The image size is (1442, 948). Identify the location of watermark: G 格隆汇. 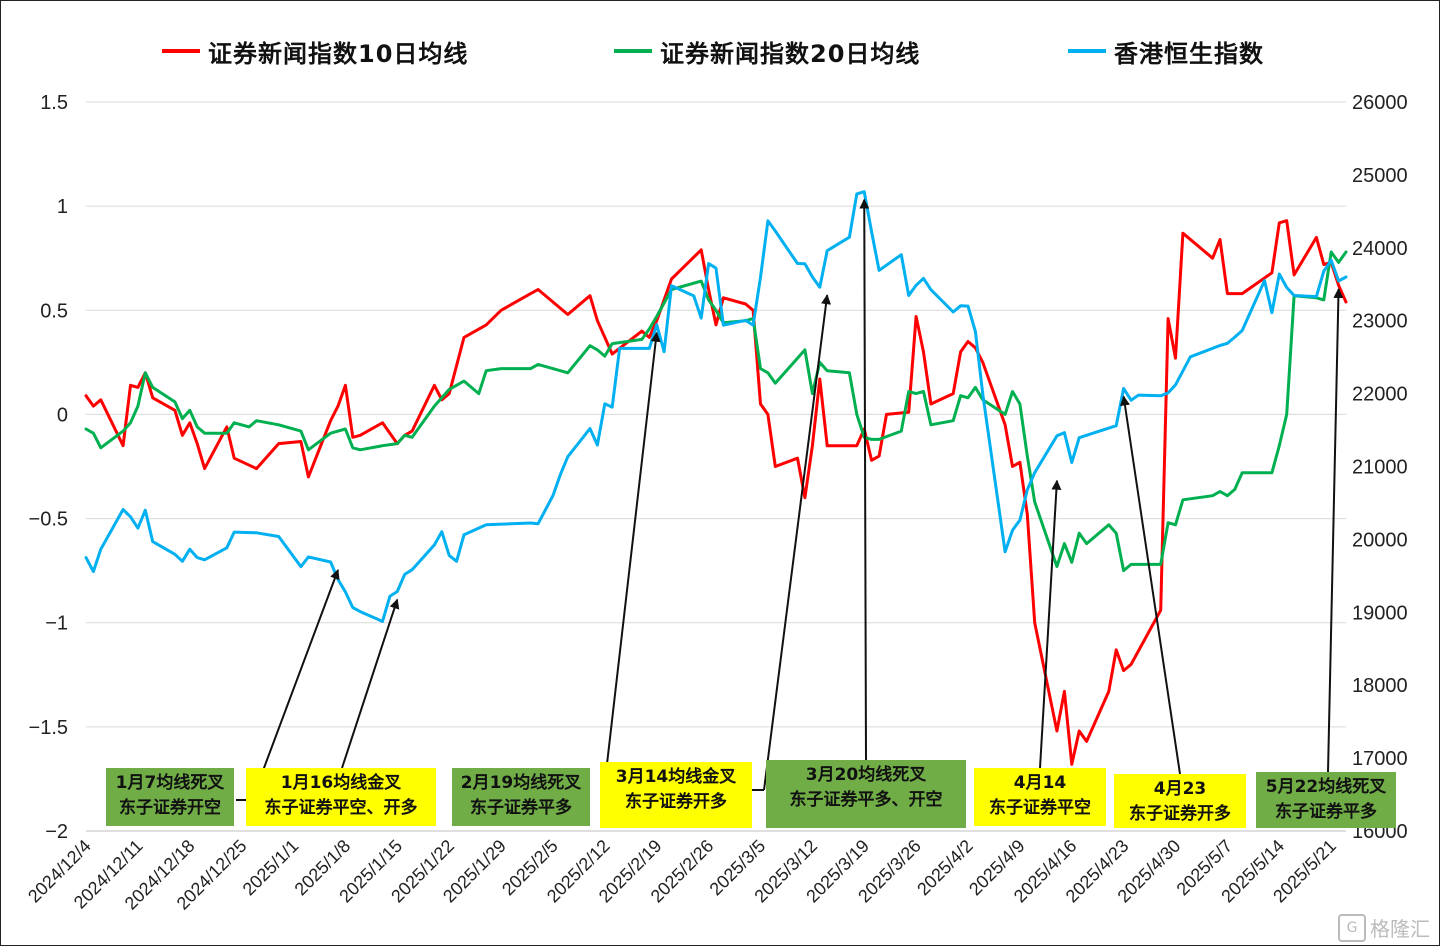
(1384, 927).